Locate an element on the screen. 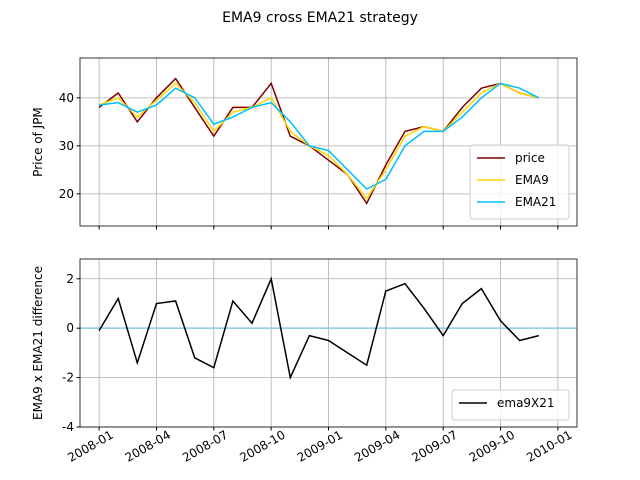 The height and width of the screenshot is (480, 640). legend-label: EMA21 is located at coordinates (535, 202).